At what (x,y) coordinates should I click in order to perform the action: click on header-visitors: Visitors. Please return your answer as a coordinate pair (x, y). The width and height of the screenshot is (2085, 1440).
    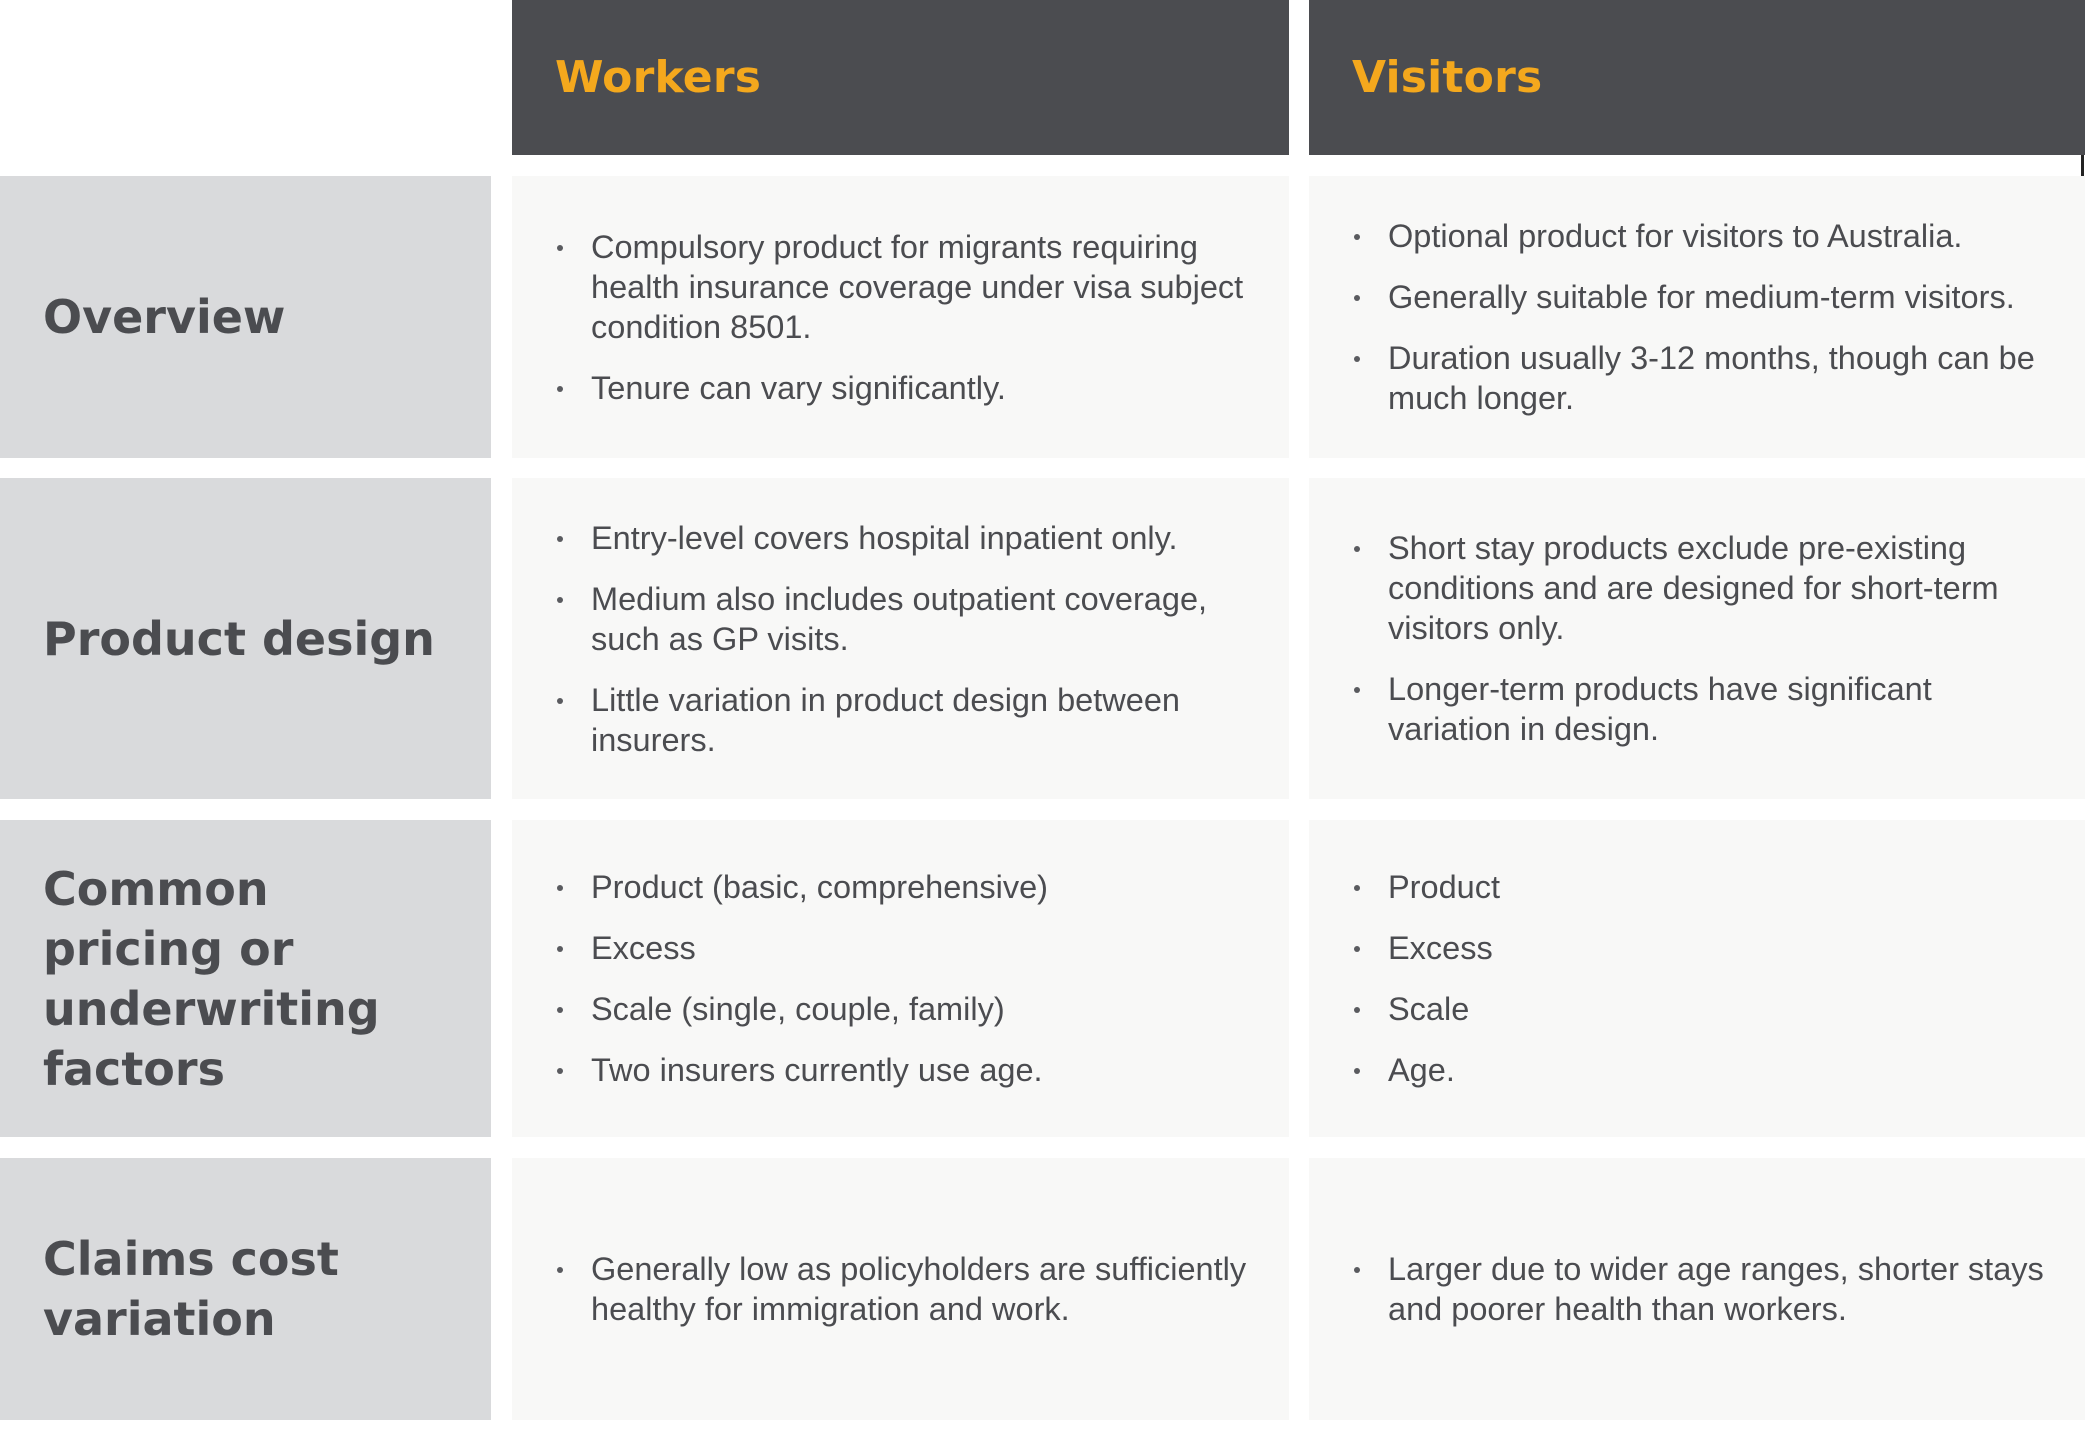
    Looking at the image, I should click on (1697, 77).